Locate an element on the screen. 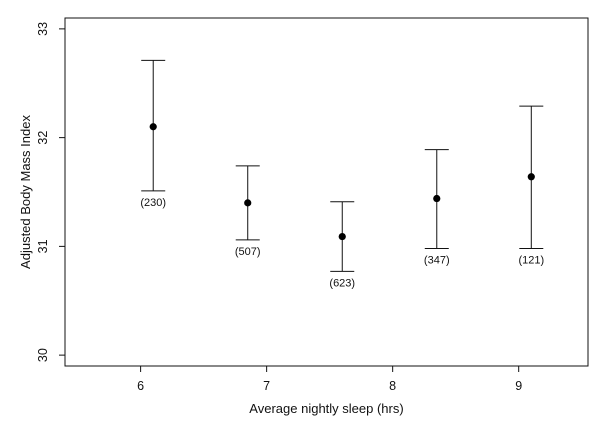  sample-size-label: (121) is located at coordinates (531, 261).